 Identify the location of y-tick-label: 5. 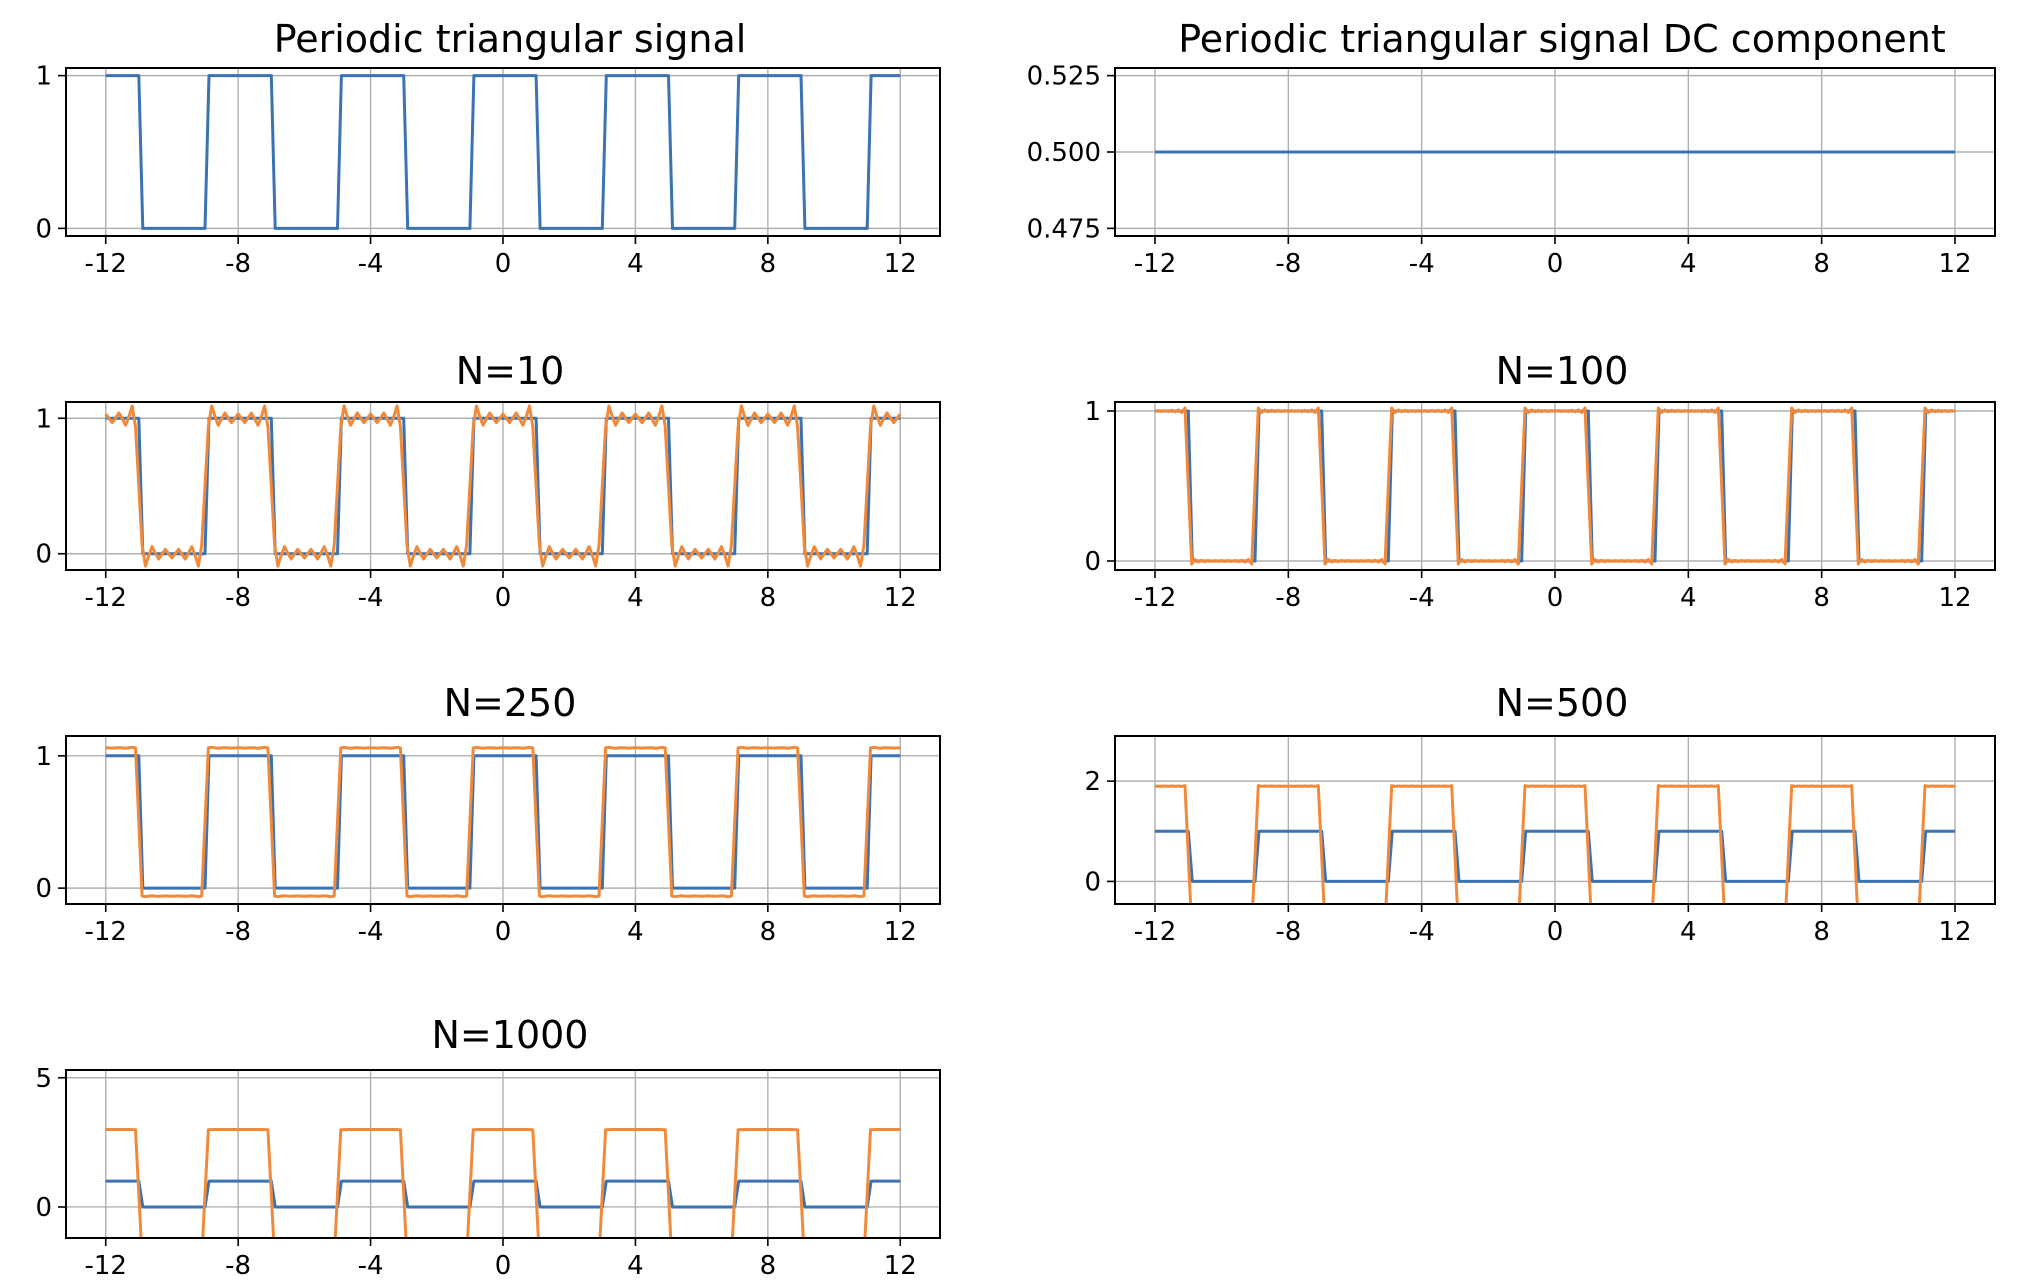
(43, 1079).